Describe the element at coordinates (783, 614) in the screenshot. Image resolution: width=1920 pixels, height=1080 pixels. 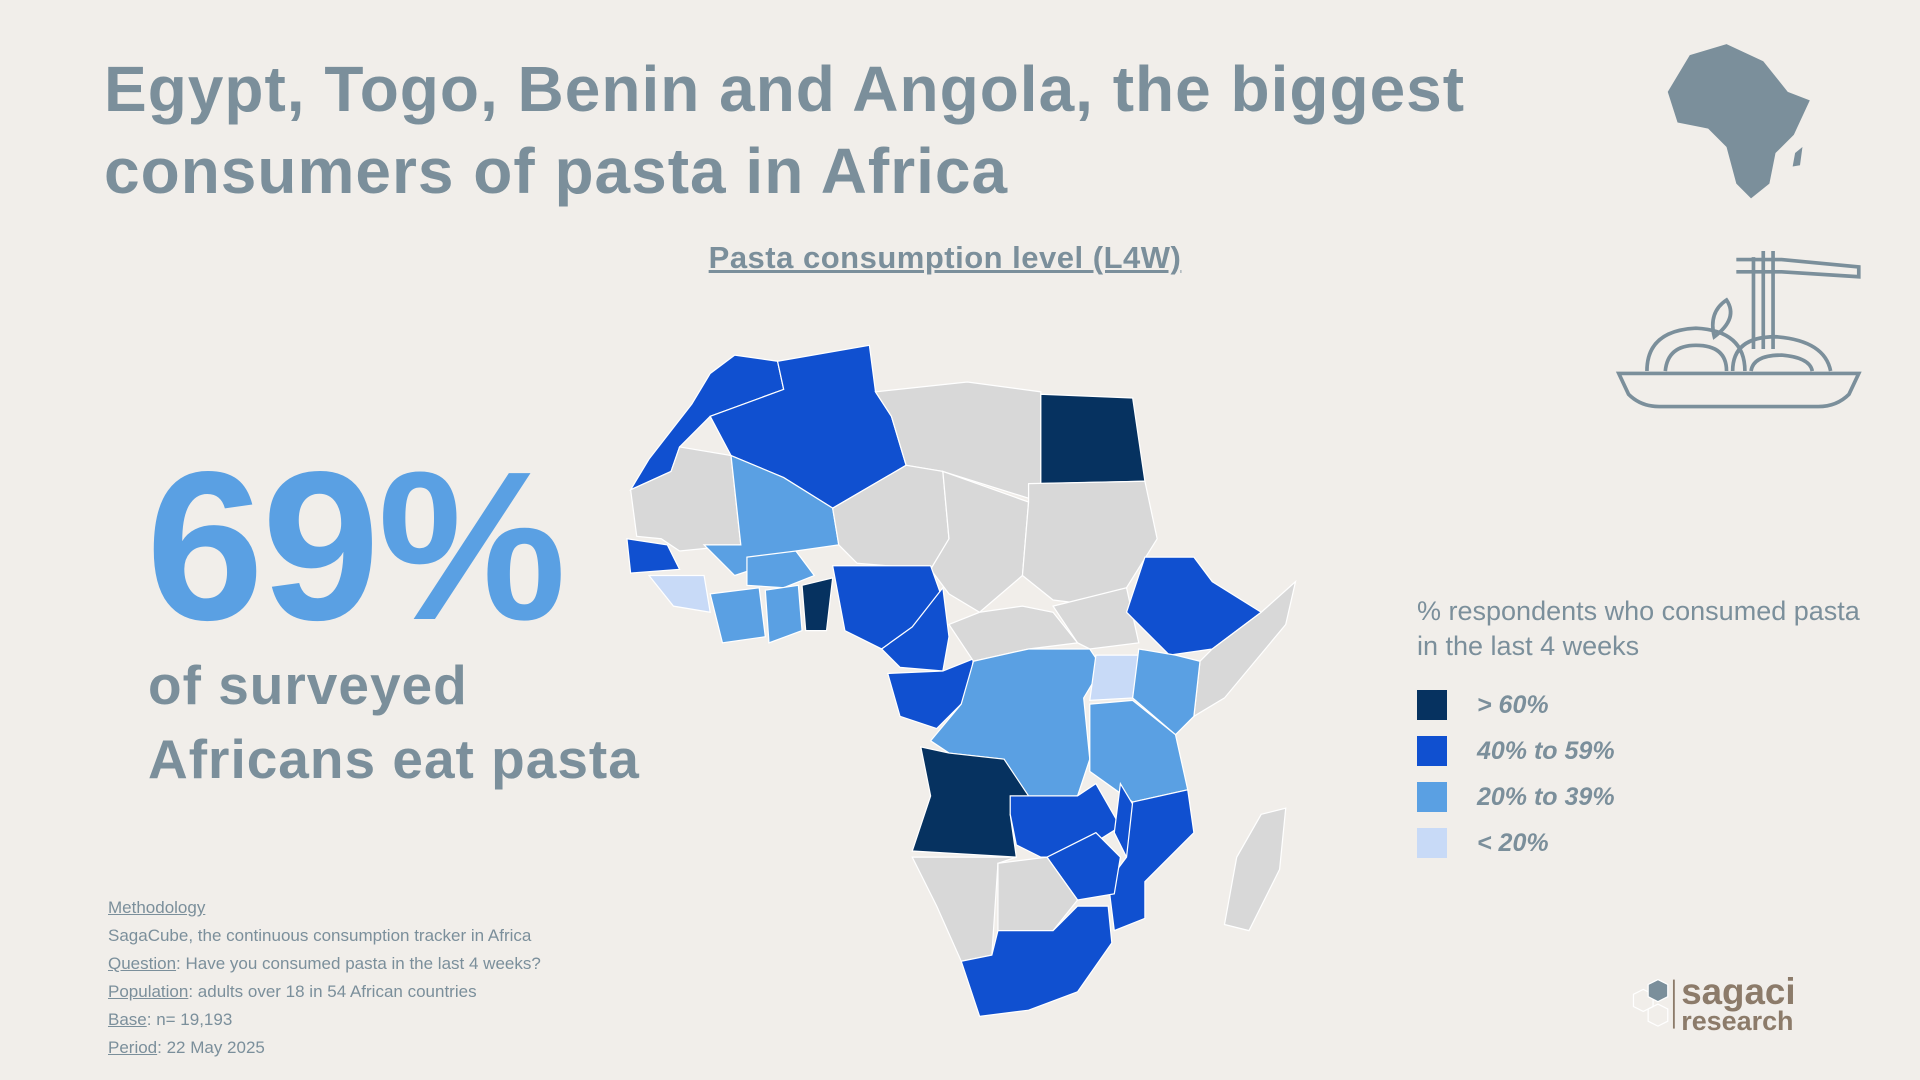
I see `country-ghana` at that location.